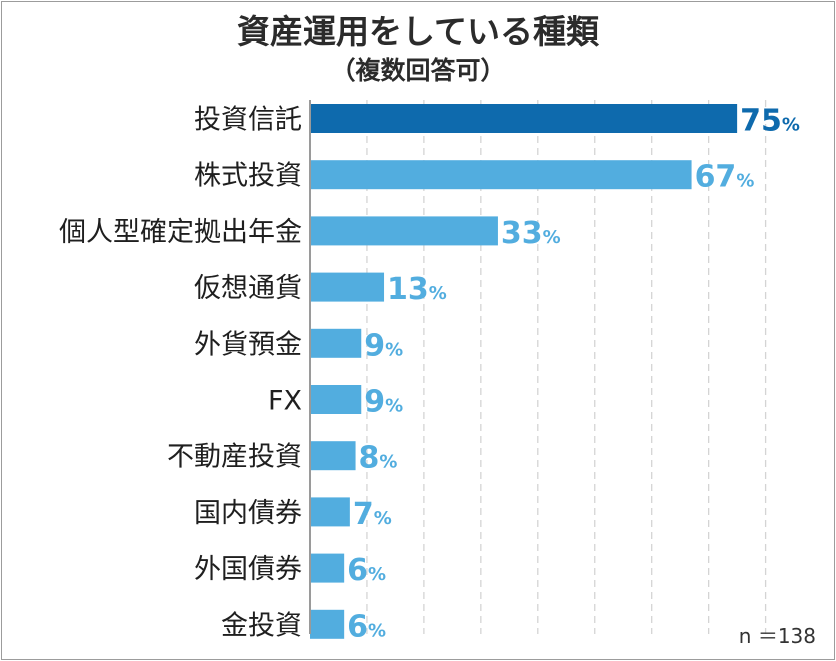  I want to click on category-label: 外貨預金, so click(248, 344).